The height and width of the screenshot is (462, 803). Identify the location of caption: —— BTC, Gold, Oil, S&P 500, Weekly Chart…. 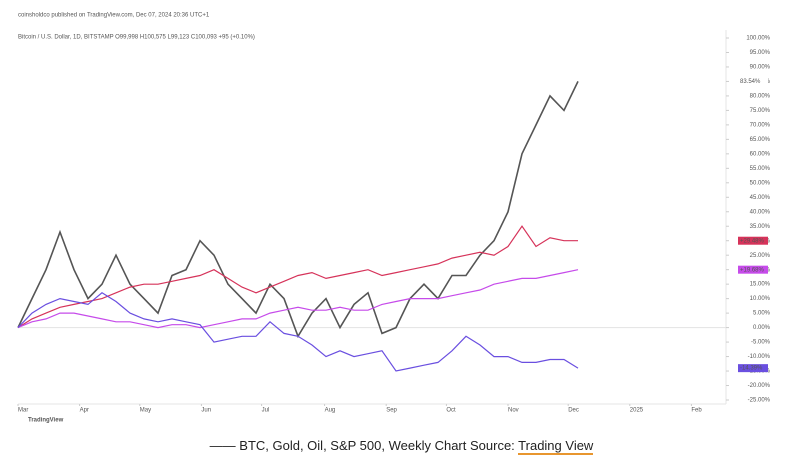
(401, 446).